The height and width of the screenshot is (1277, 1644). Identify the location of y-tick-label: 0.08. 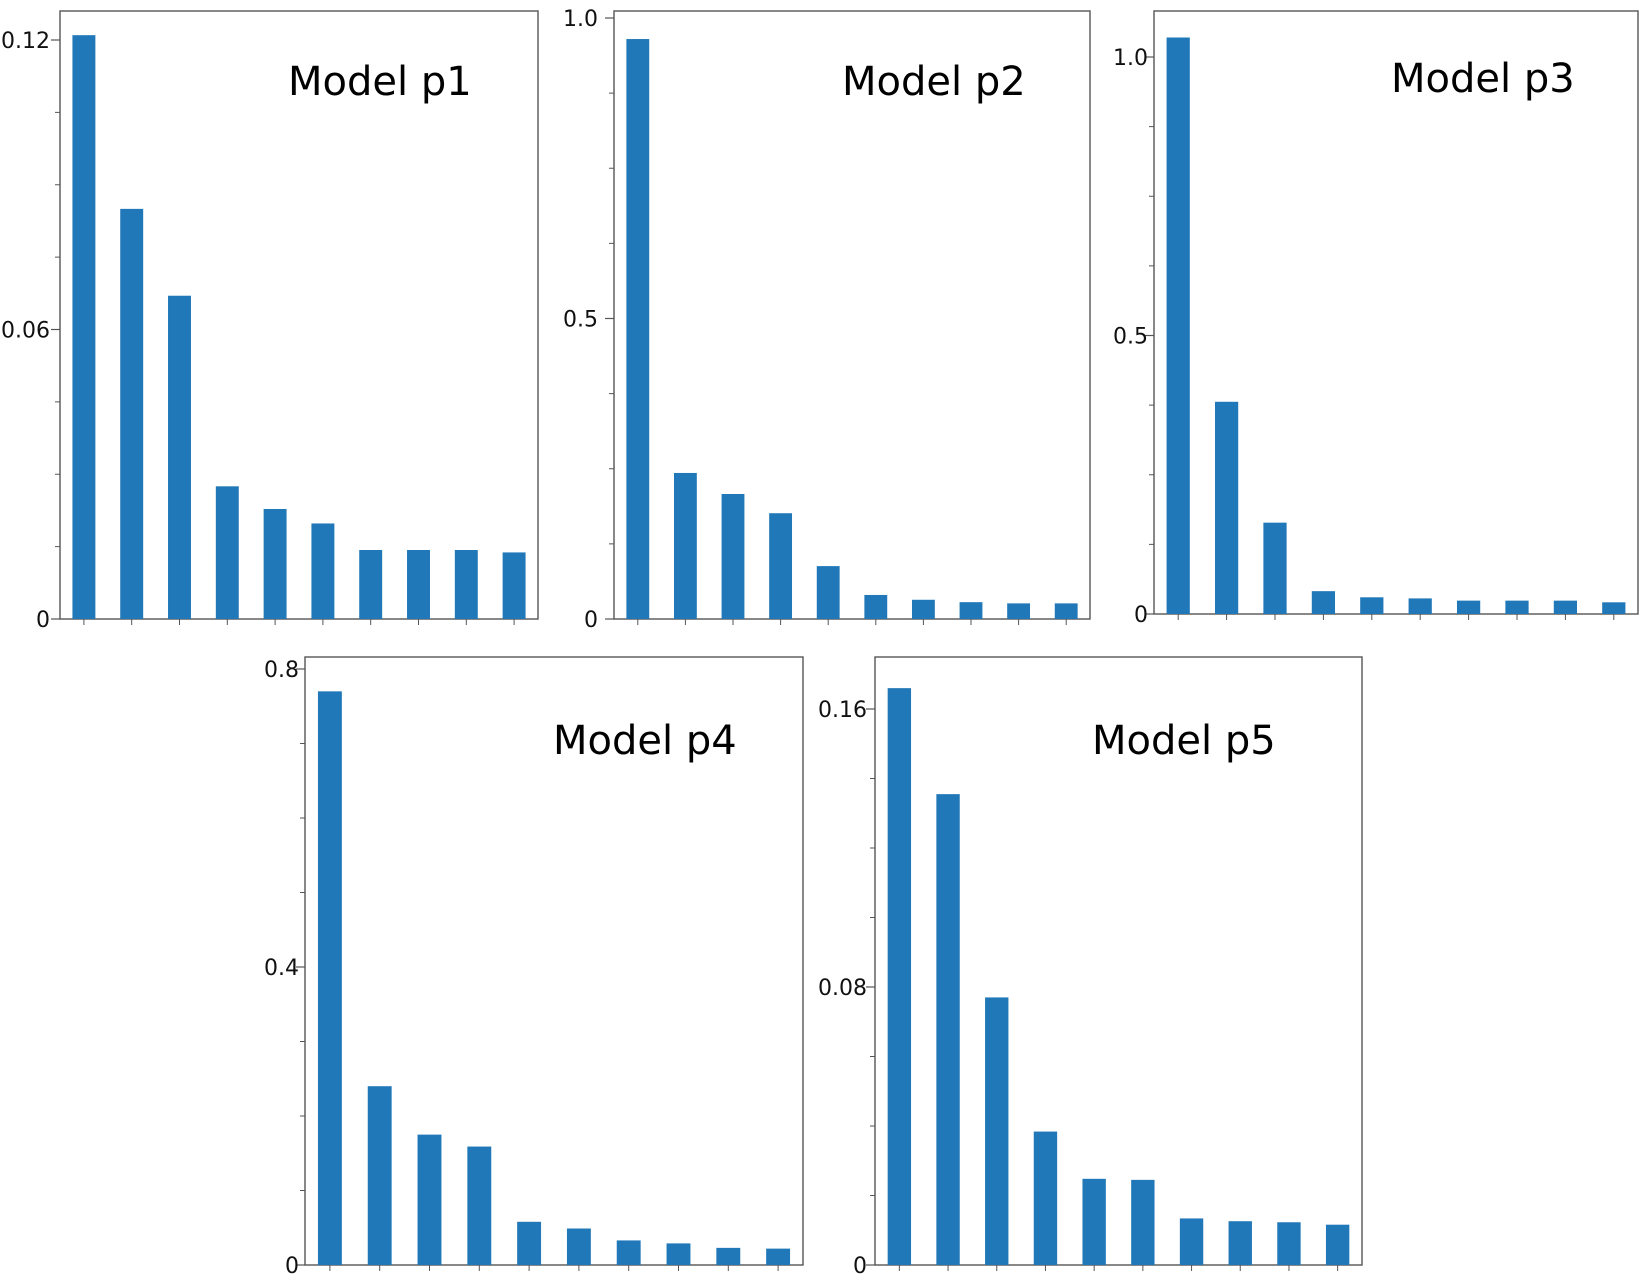
(842, 988).